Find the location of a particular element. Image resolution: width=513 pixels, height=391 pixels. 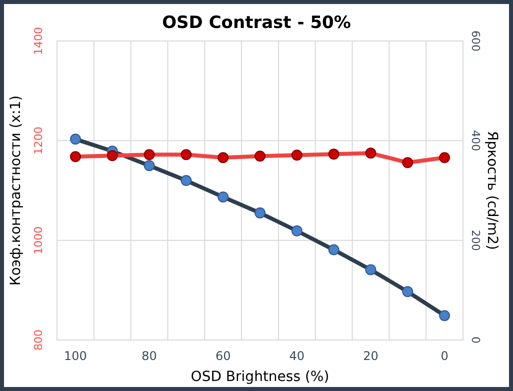

y2-tick-label: 0 is located at coordinates (475, 340).